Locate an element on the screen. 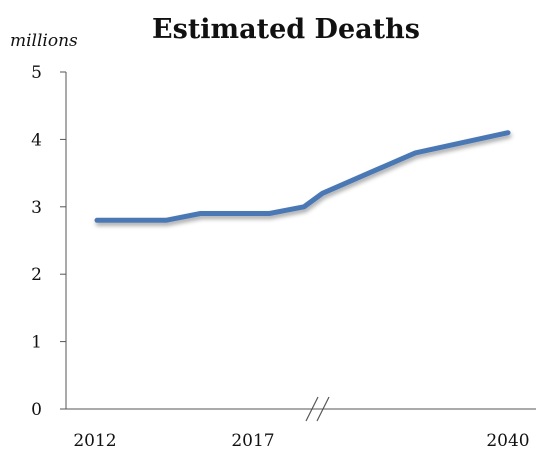  y-tick-label: 5 is located at coordinates (36, 73).